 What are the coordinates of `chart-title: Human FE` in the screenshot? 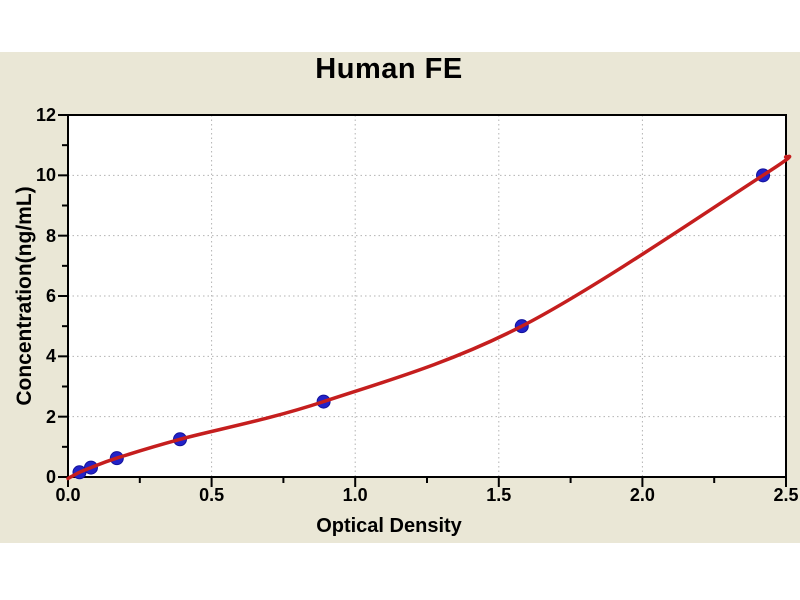 It's located at (389, 69).